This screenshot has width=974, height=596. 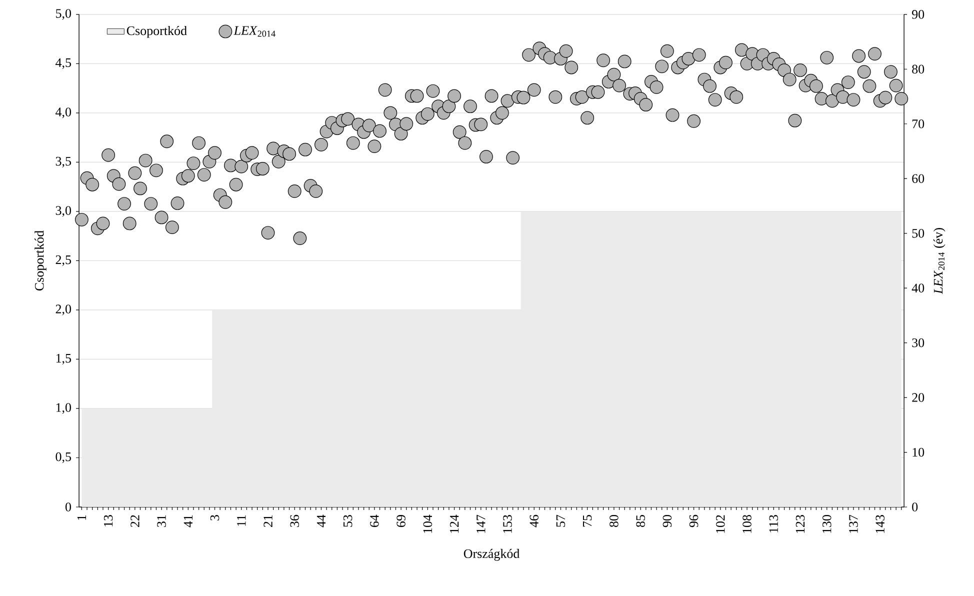 What do you see at coordinates (268, 521) in the screenshot?
I see `x-tick-label: 21` at bounding box center [268, 521].